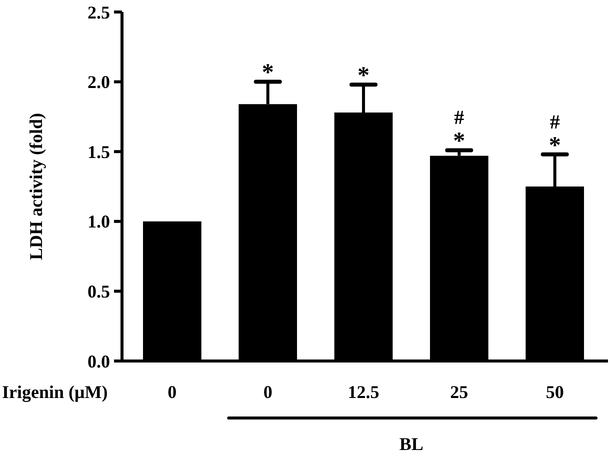 This screenshot has height=460, width=610. I want to click on y-tick-label: 1.0, so click(99, 222).